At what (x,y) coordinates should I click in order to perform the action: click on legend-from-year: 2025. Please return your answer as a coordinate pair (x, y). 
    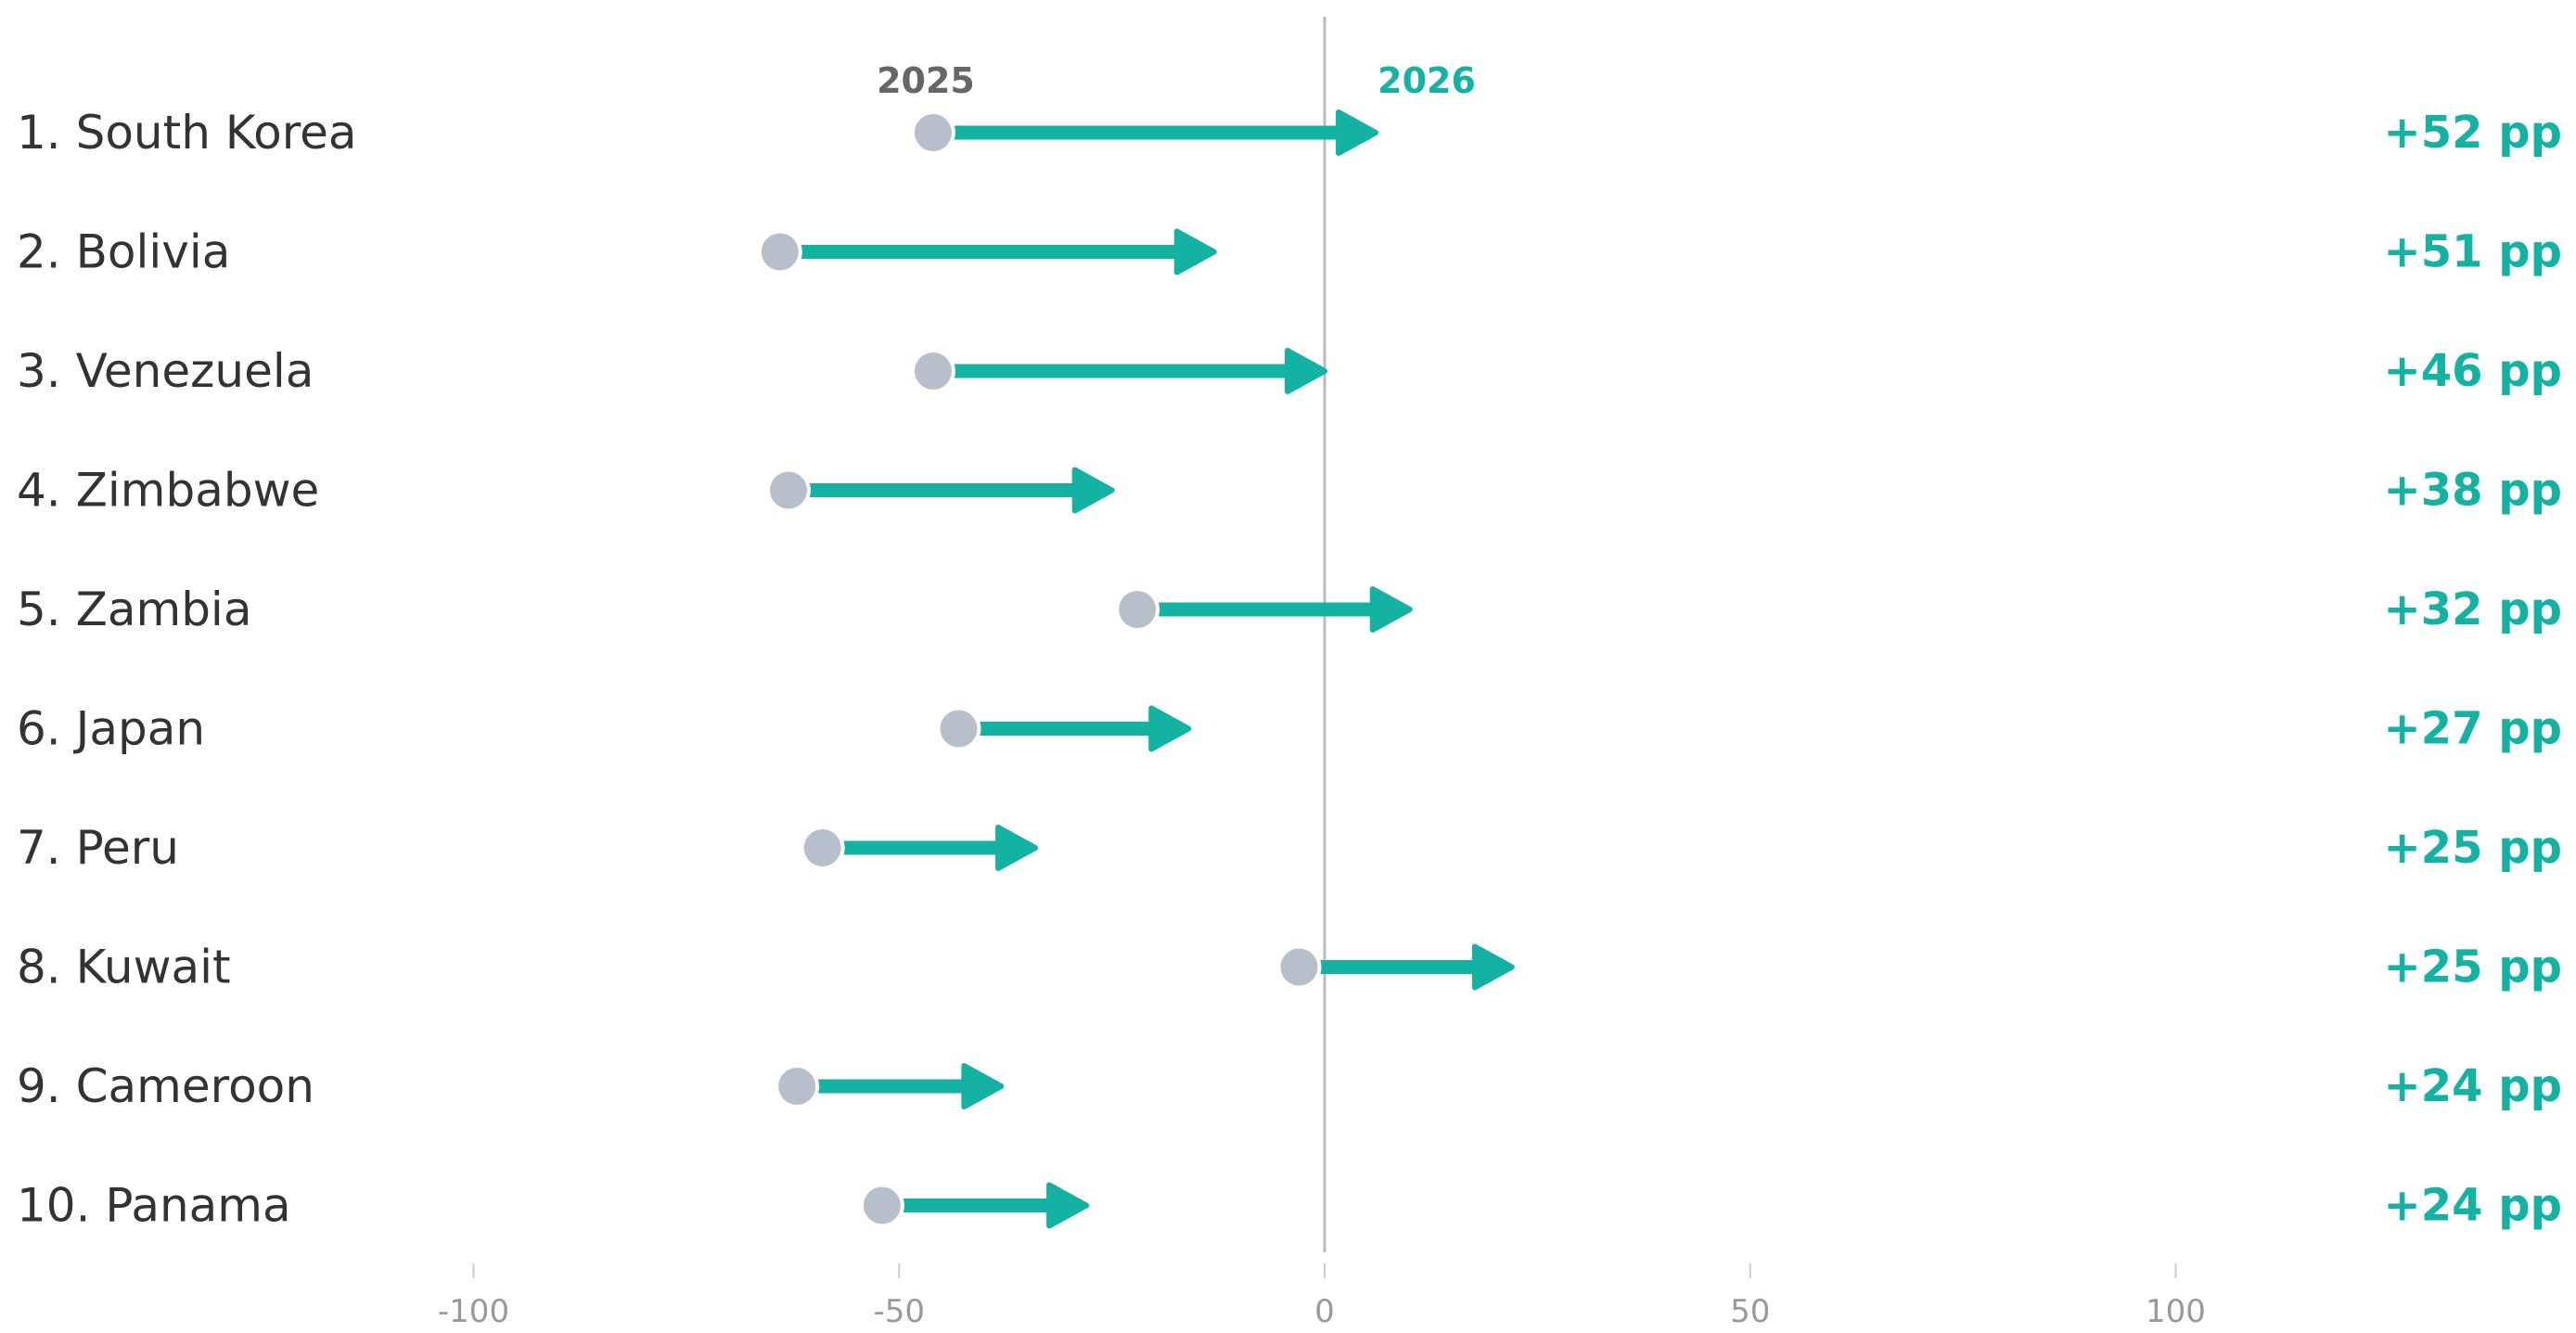
    Looking at the image, I should click on (926, 80).